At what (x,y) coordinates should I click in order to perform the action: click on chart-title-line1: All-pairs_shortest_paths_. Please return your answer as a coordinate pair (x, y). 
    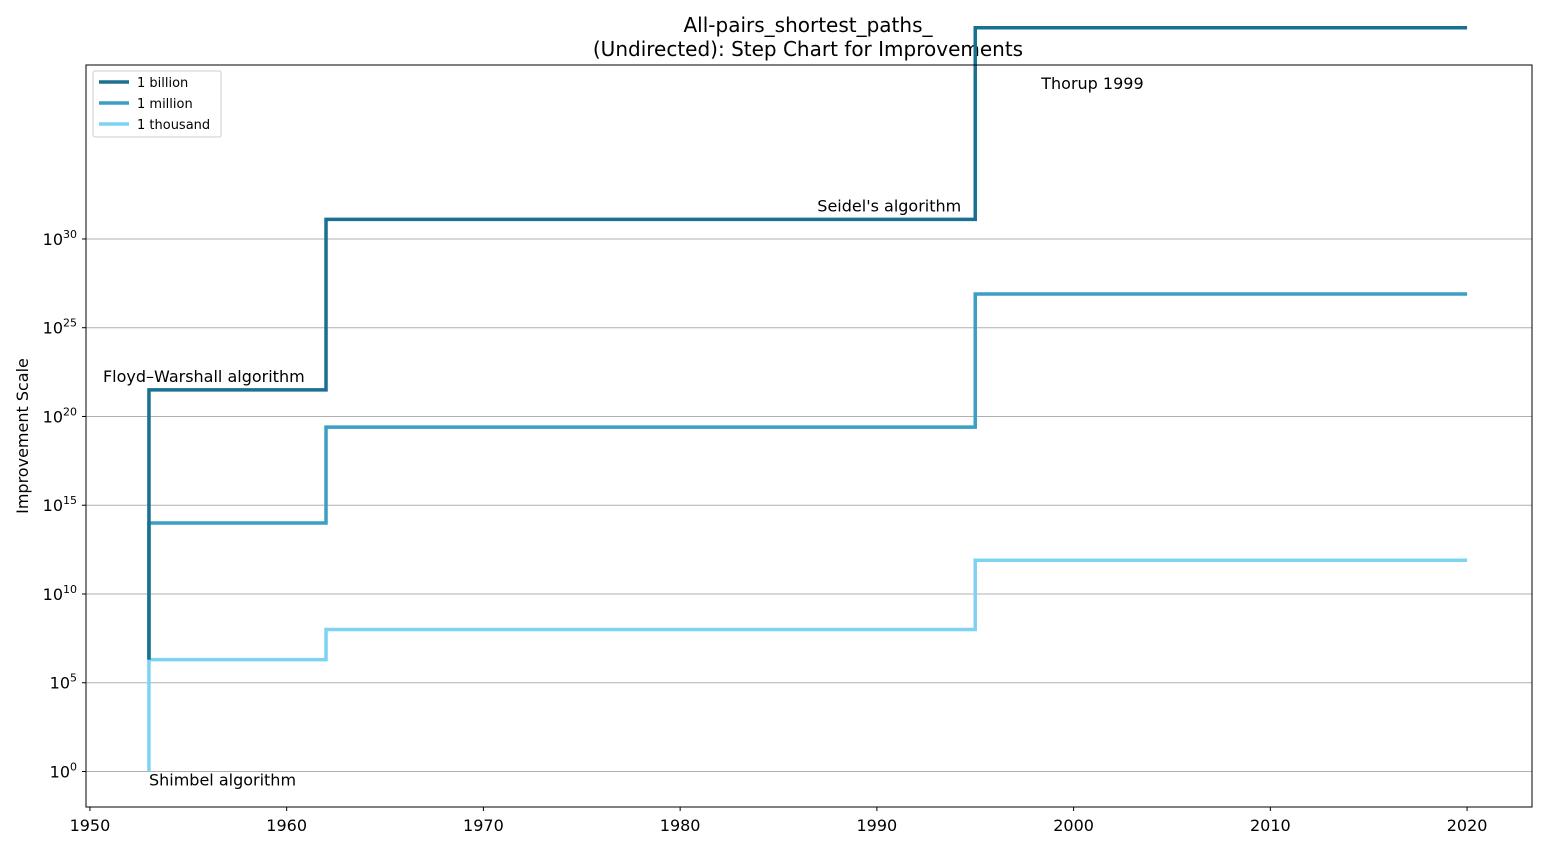
    Looking at the image, I should click on (808, 25).